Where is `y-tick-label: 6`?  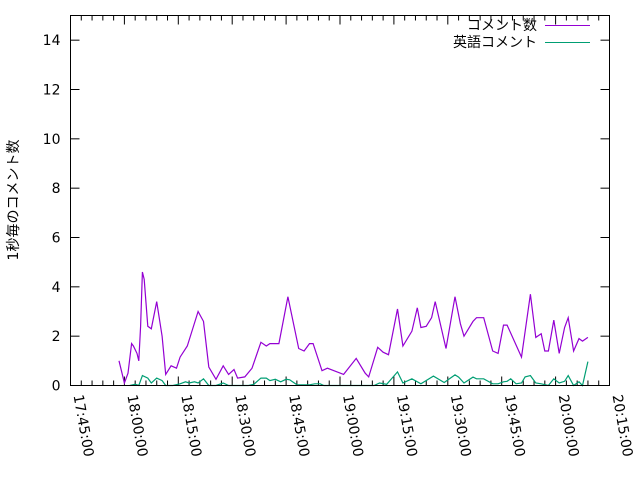
y-tick-label: 6 is located at coordinates (56, 239).